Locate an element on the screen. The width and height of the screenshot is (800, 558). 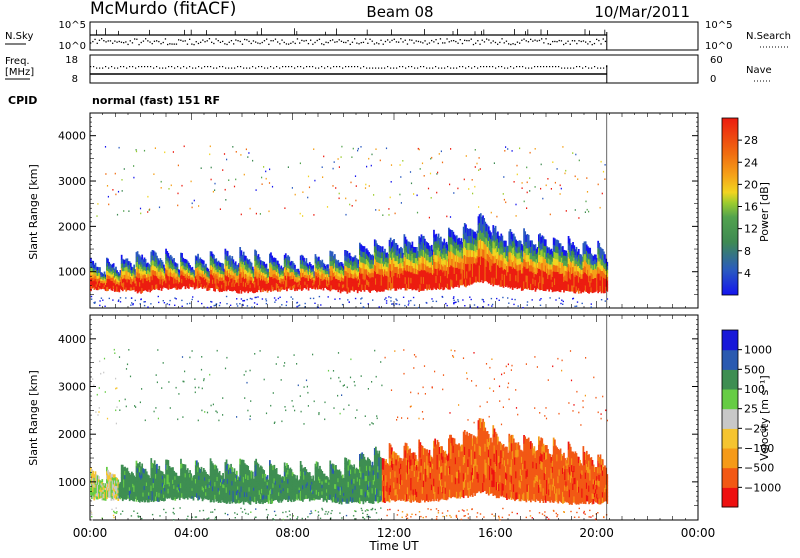
power-ylabel: Slant Range [km] is located at coordinates (33, 212).